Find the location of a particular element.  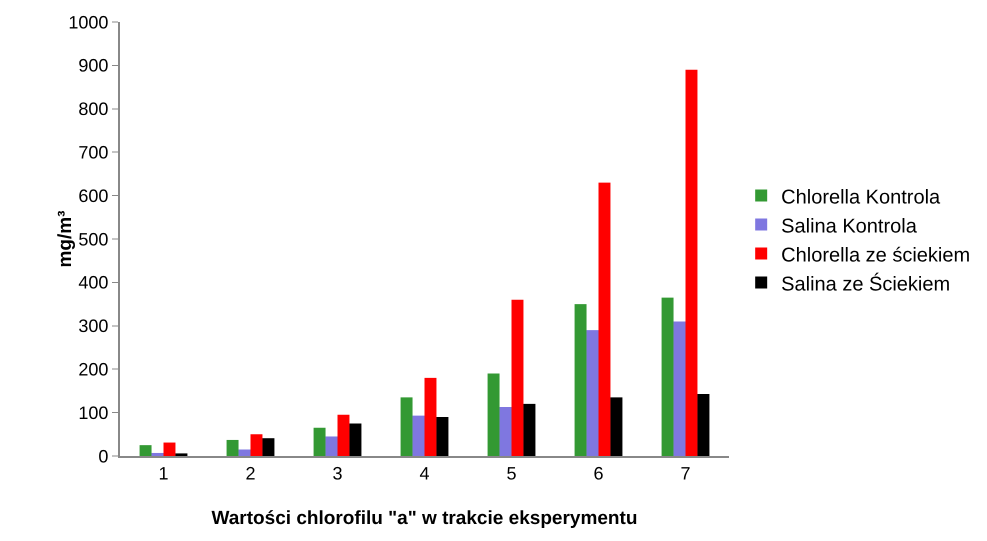

x-tick-label: 1 is located at coordinates (163, 474).